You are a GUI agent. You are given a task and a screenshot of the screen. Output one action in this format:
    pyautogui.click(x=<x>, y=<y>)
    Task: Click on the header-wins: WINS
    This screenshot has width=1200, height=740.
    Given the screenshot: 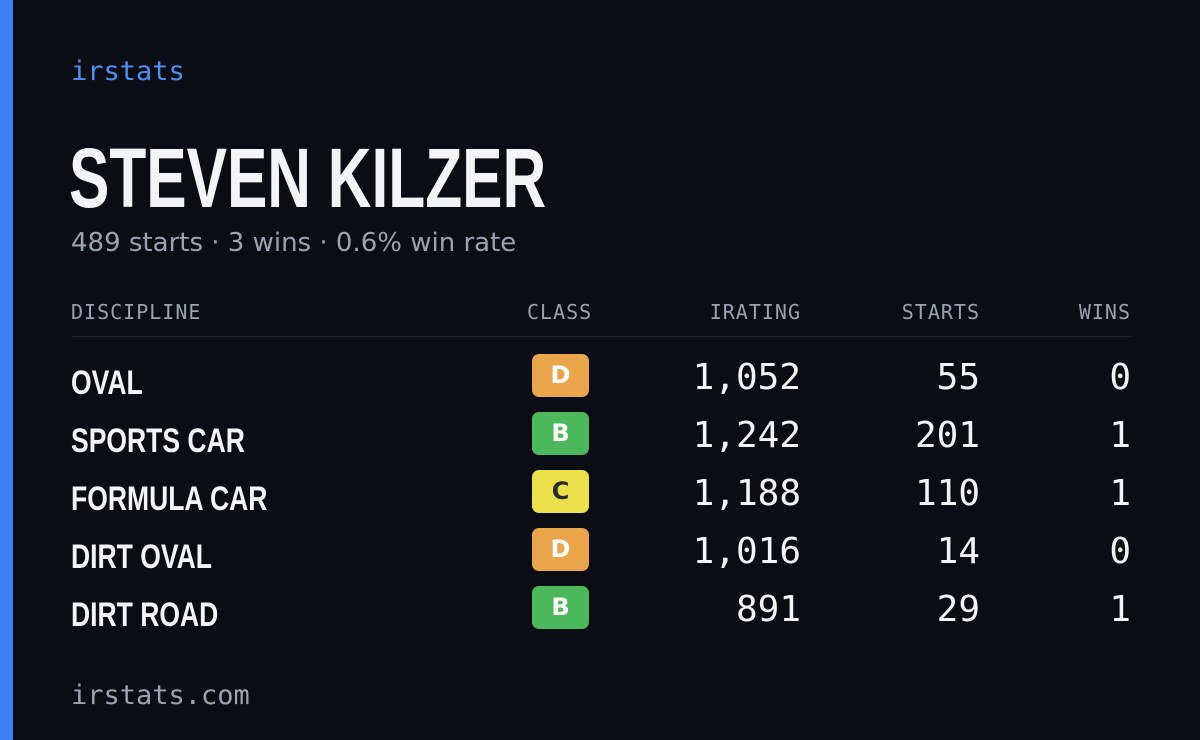 What is the action you would take?
    pyautogui.click(x=1104, y=312)
    